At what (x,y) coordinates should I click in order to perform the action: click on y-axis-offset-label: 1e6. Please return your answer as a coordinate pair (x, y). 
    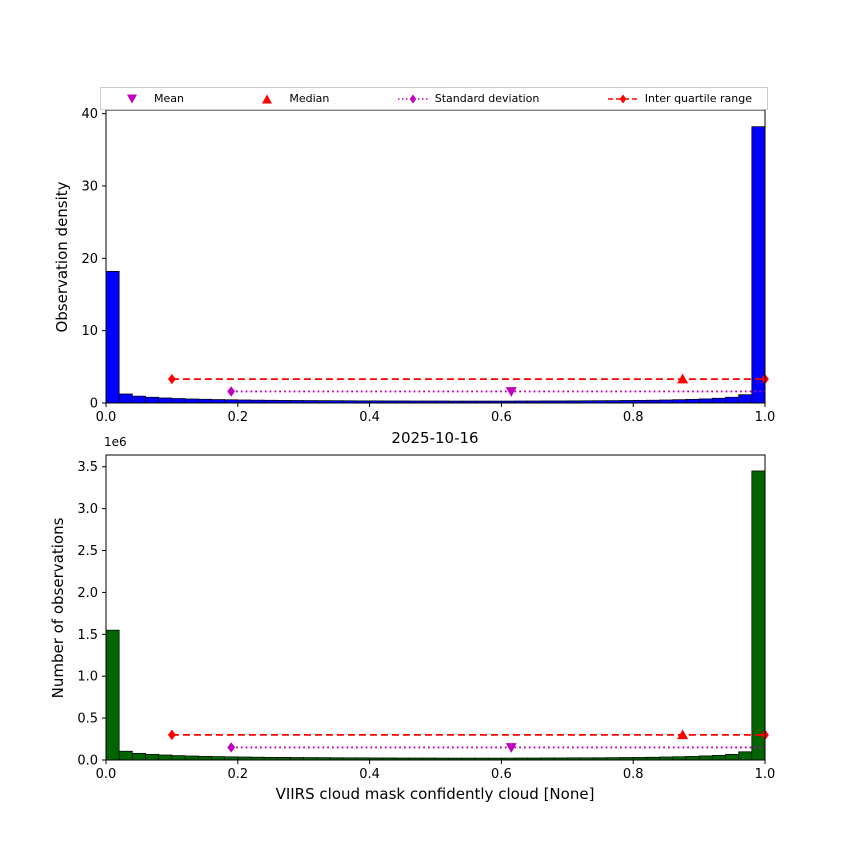
    Looking at the image, I should click on (115, 442).